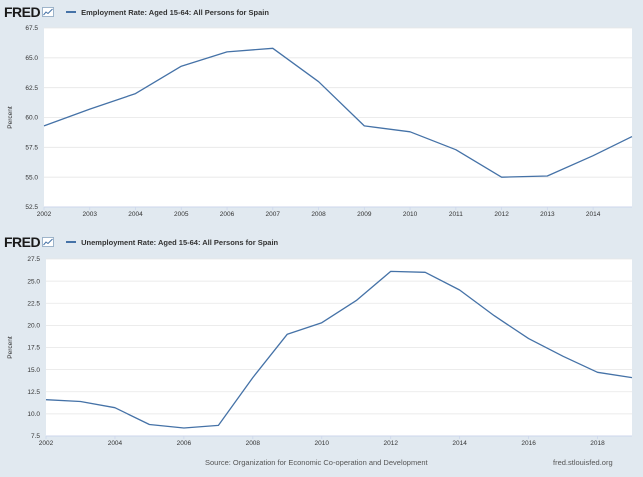  Describe the element at coordinates (273, 214) in the screenshot. I see `x-tick-label: 2007` at that location.